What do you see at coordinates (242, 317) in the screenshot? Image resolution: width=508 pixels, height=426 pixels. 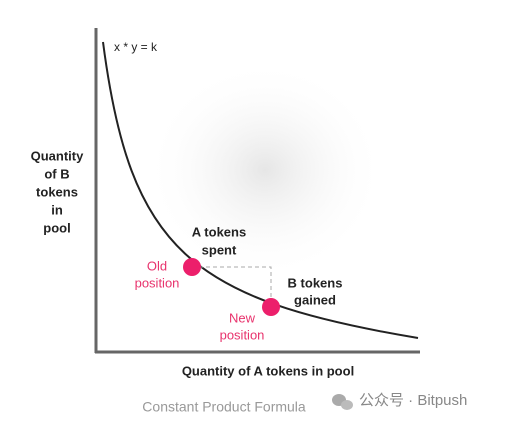 I see `annotation: New` at bounding box center [242, 317].